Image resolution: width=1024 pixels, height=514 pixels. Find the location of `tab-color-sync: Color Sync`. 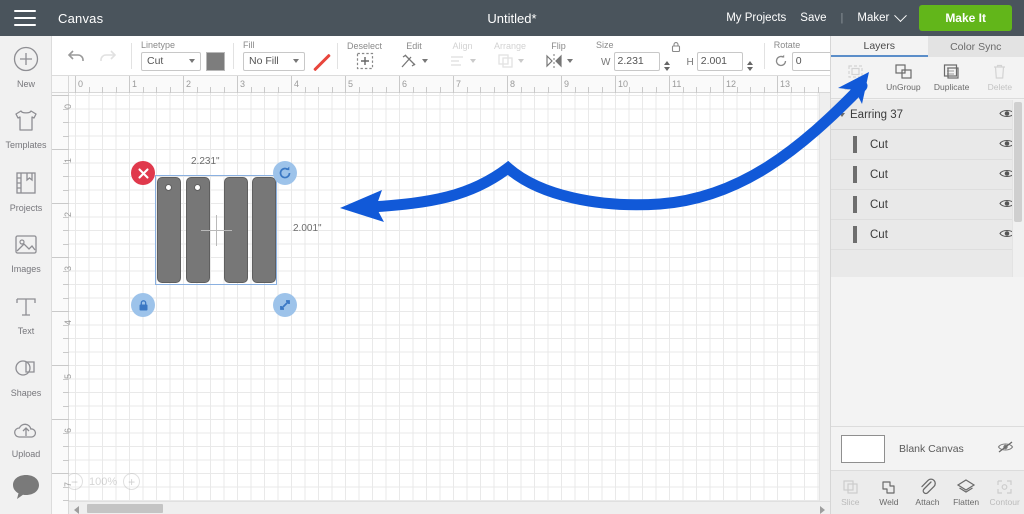

tab-color-sync: Color Sync is located at coordinates (976, 46).